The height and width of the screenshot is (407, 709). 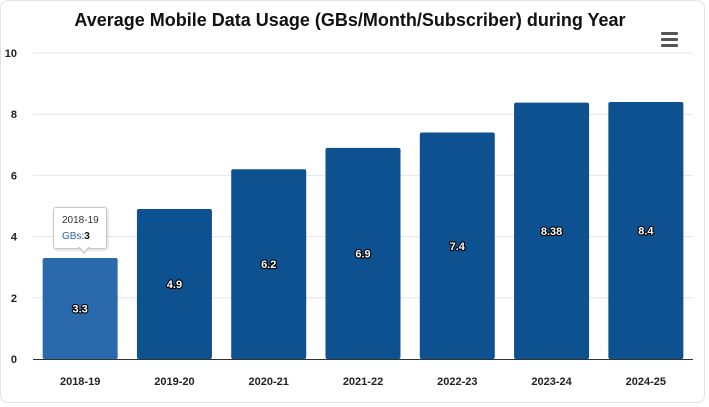 I want to click on x-tick-label: 2024-25, so click(x=646, y=382).